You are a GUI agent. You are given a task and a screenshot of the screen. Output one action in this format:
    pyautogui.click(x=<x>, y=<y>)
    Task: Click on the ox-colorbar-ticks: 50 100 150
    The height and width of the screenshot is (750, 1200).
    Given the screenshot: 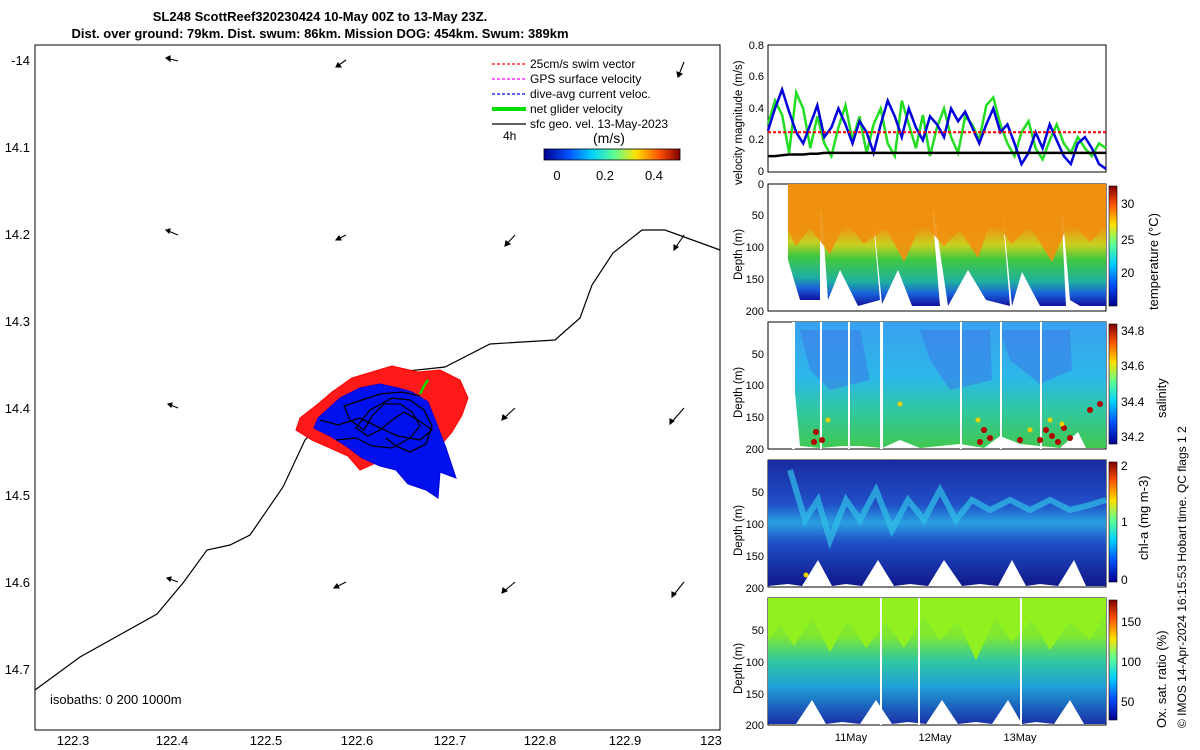 What is the action you would take?
    pyautogui.click(x=1131, y=662)
    